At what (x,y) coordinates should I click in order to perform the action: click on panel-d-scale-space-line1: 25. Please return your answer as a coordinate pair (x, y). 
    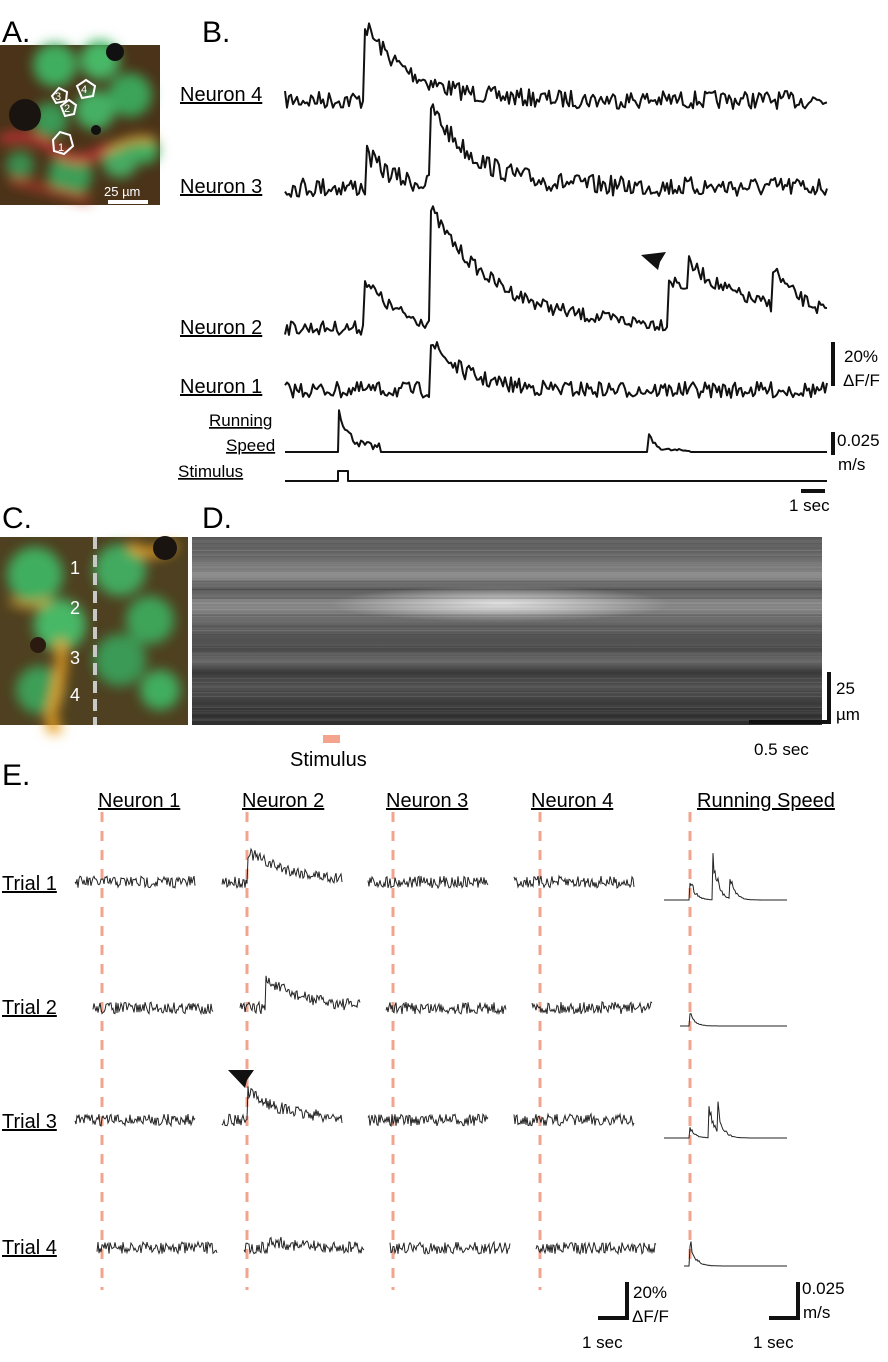
    Looking at the image, I should click on (845, 688).